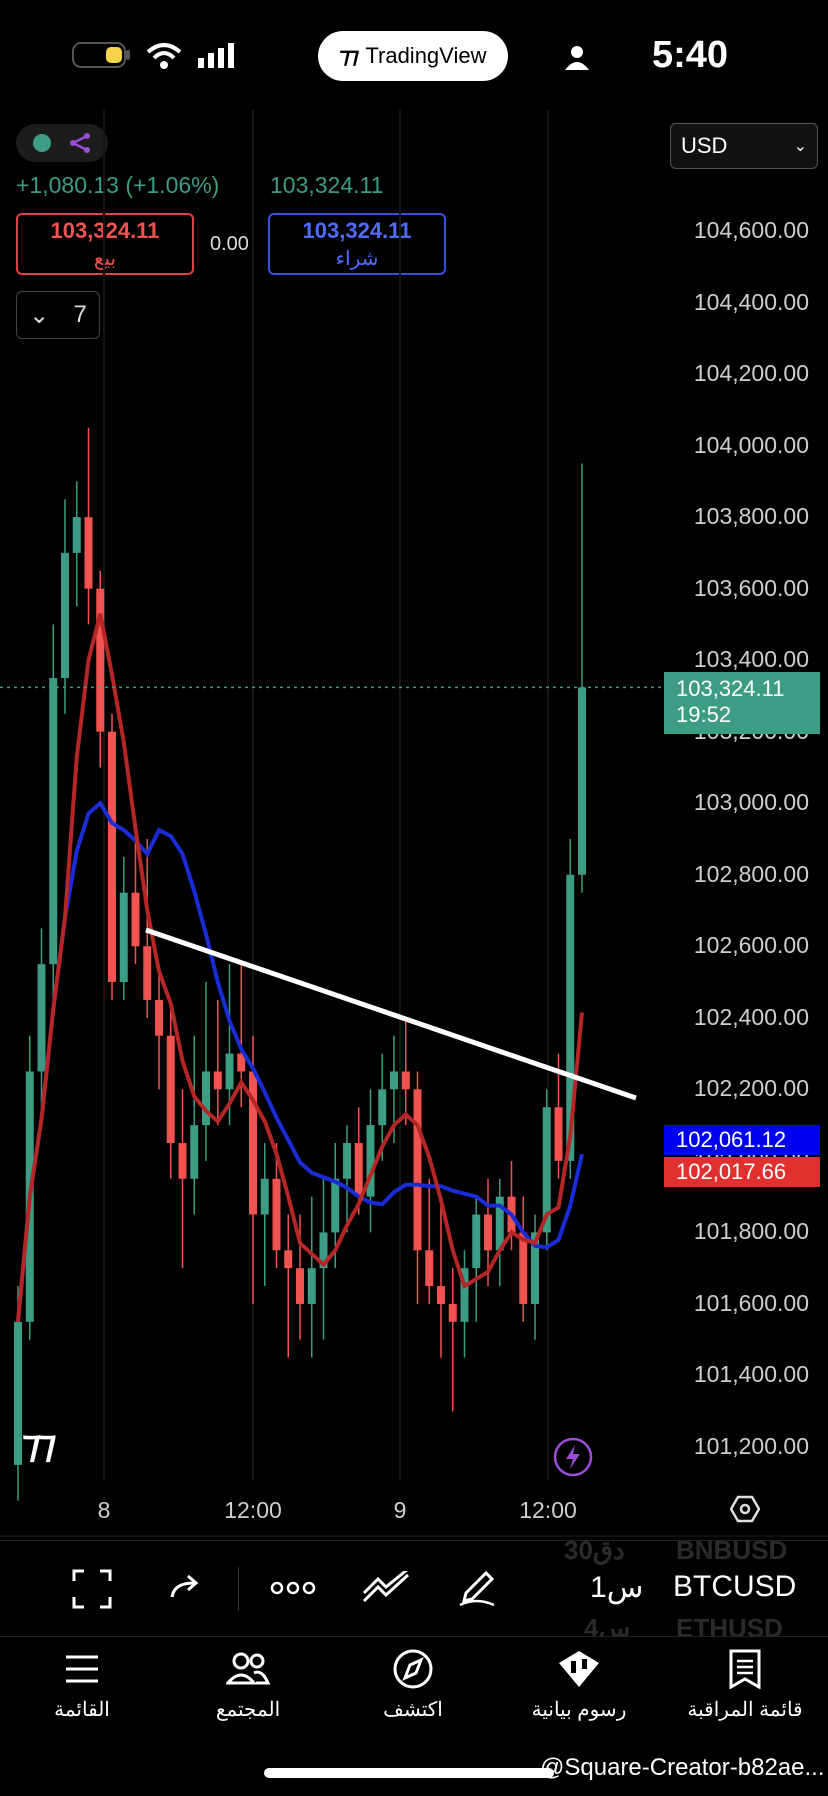 This screenshot has width=828, height=1796. What do you see at coordinates (573, 1457) in the screenshot?
I see `lightning-icon` at bounding box center [573, 1457].